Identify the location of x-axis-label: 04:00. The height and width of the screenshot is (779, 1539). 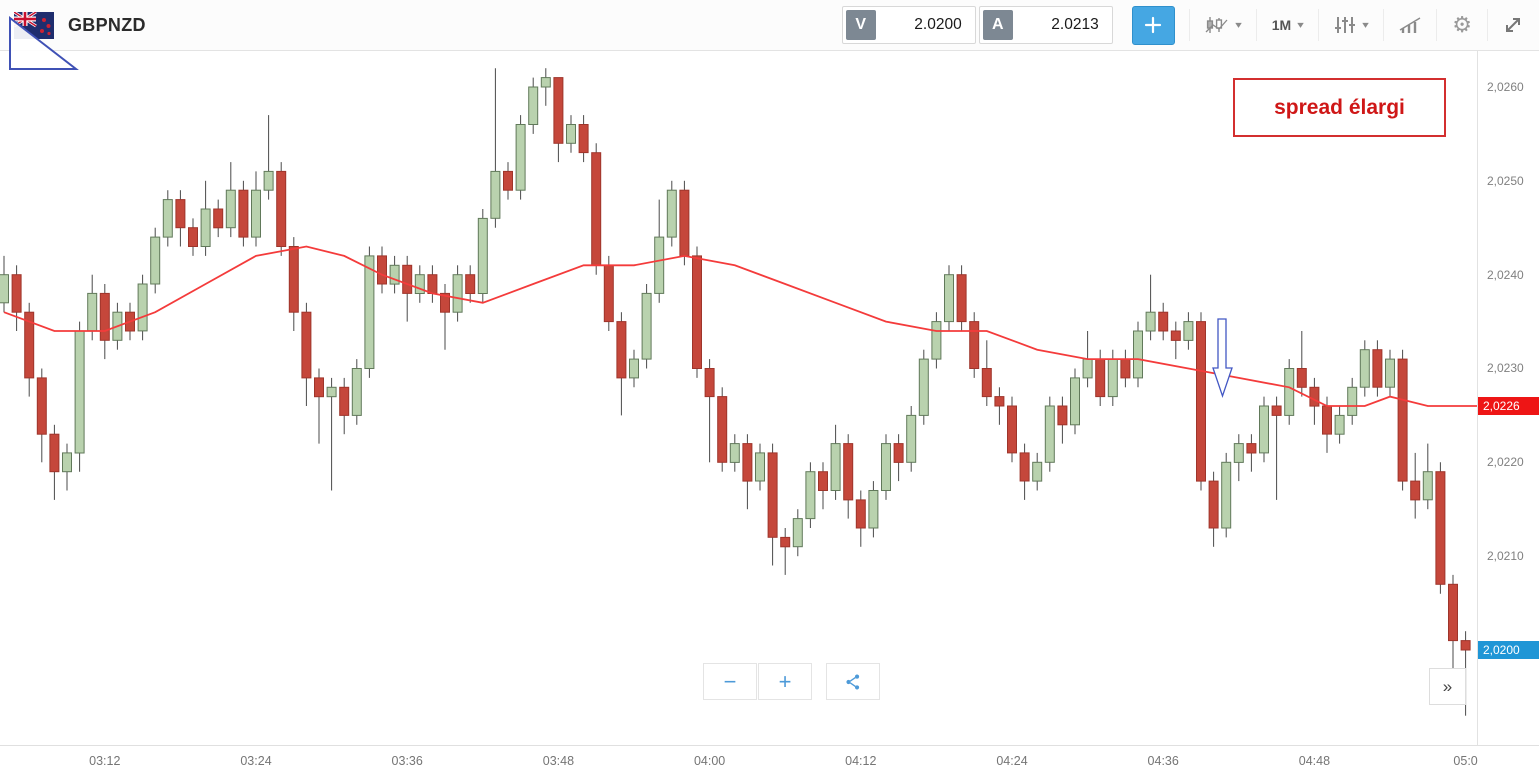
(709, 761).